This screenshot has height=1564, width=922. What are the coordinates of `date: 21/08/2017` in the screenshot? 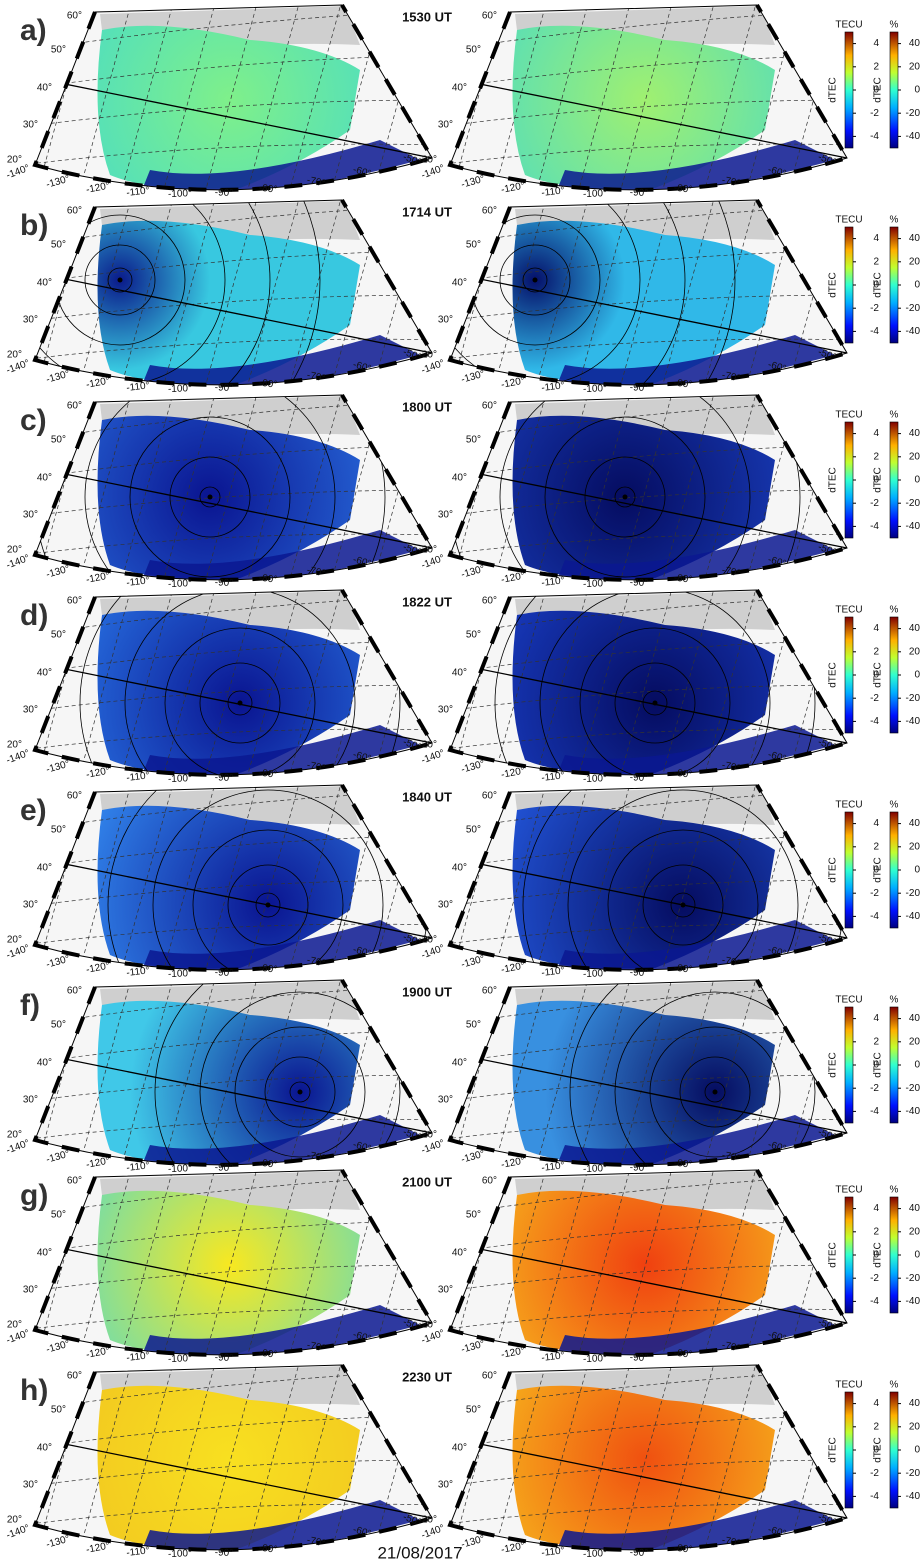 It's located at (419, 1552).